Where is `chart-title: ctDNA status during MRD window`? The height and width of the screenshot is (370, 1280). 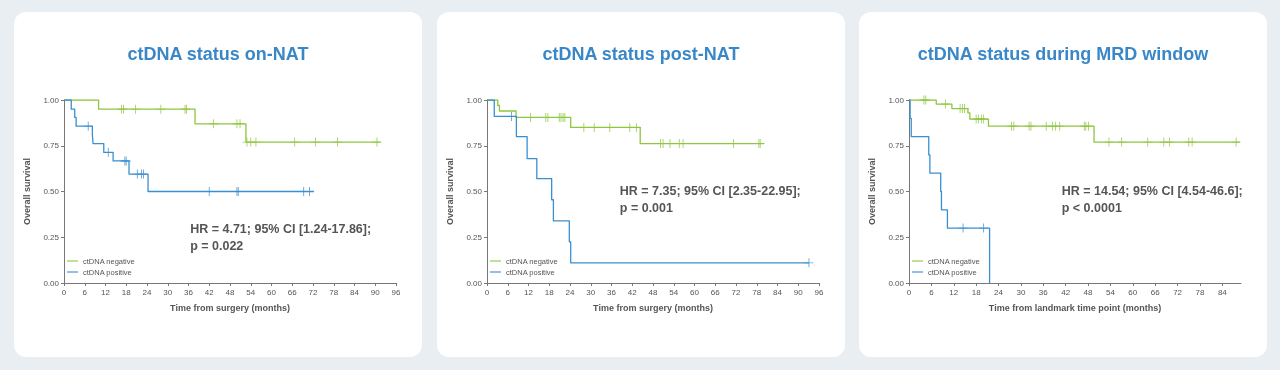
chart-title: ctDNA status during MRD window is located at coordinates (1063, 54).